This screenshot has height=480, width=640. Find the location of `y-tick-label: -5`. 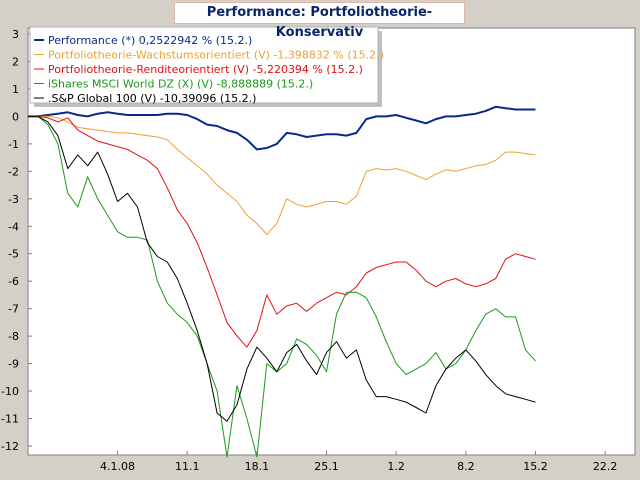

y-tick-label: -5 is located at coordinates (13, 254).